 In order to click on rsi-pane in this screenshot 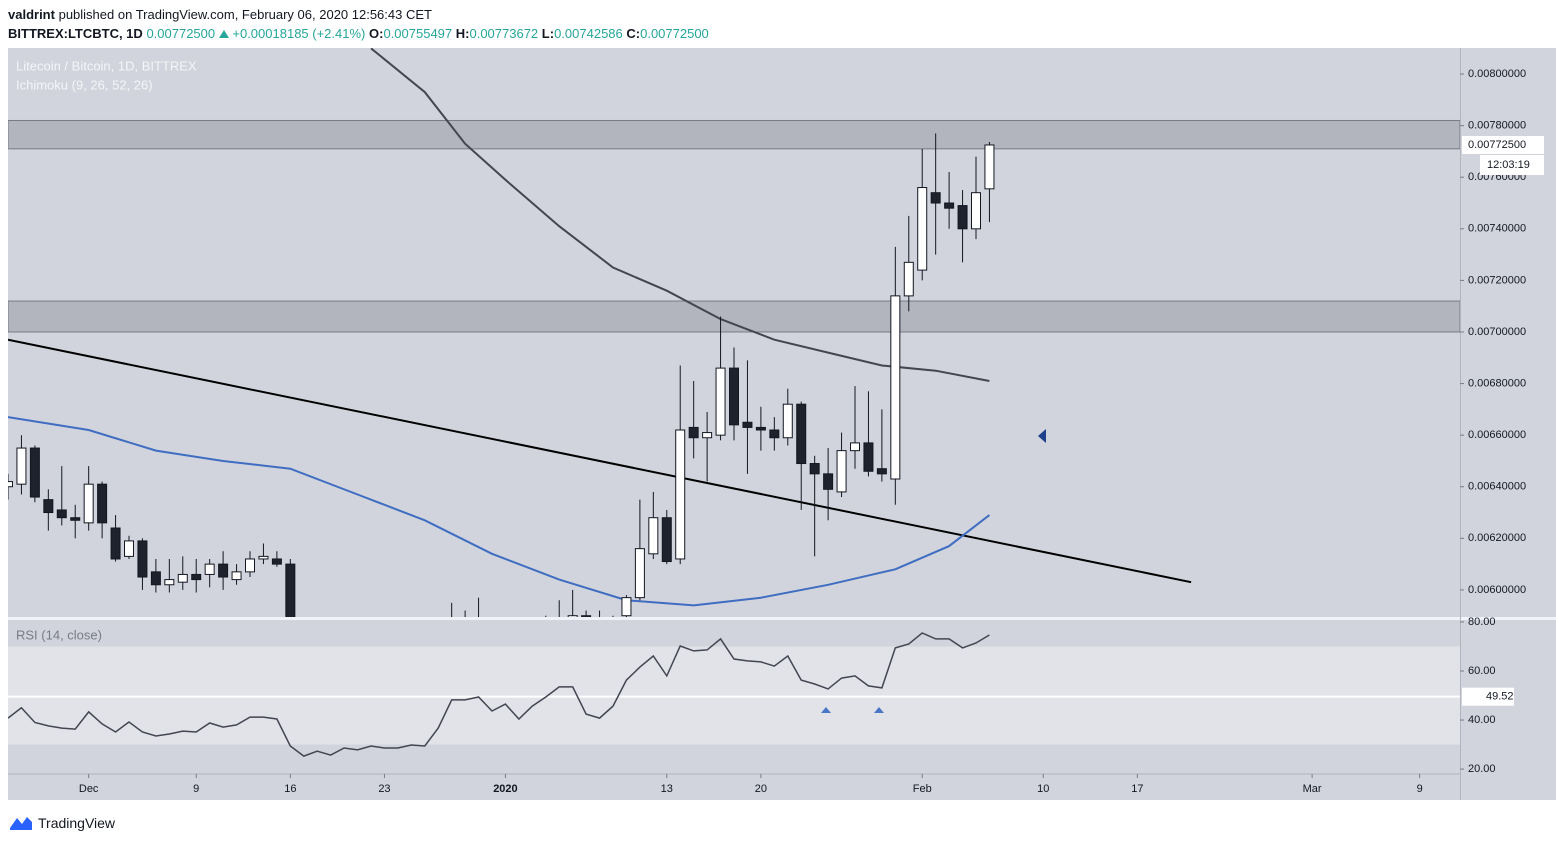, I will do `click(734, 694)`.